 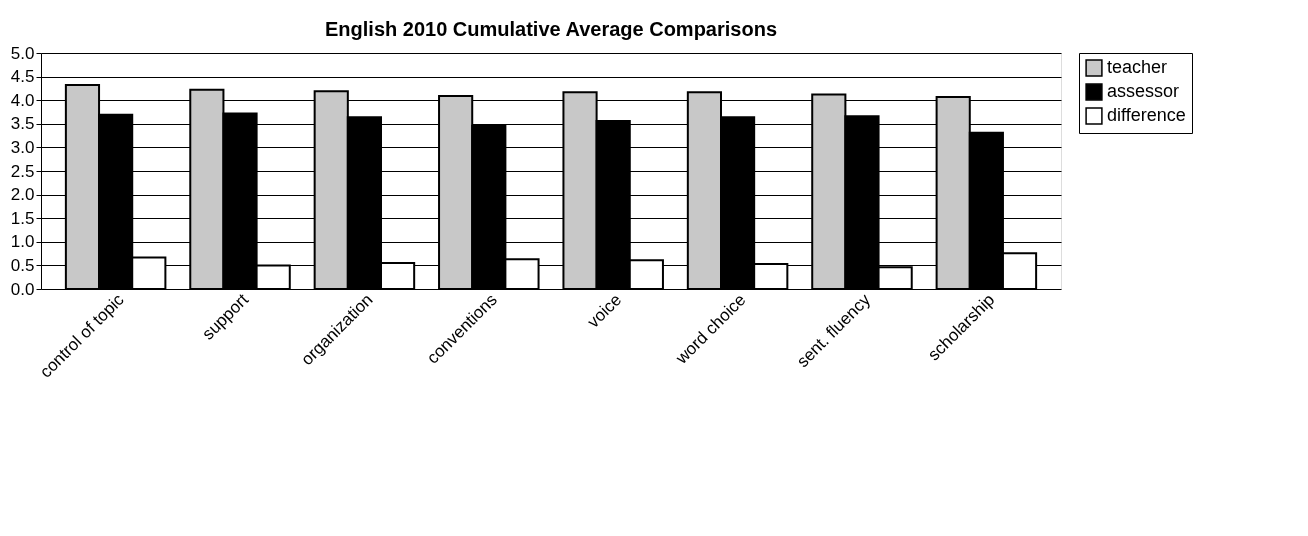 I want to click on y-tick-label: 0.5, so click(x=22, y=265).